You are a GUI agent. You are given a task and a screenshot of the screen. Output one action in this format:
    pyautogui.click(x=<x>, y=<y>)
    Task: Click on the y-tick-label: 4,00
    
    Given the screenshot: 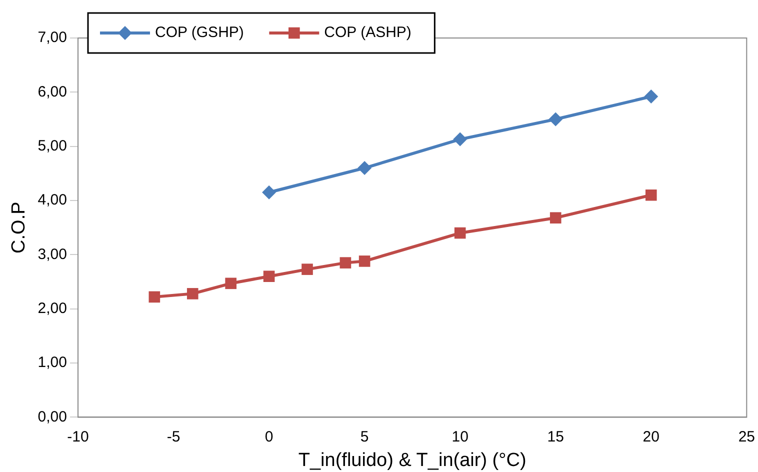 What is the action you would take?
    pyautogui.click(x=52, y=200)
    